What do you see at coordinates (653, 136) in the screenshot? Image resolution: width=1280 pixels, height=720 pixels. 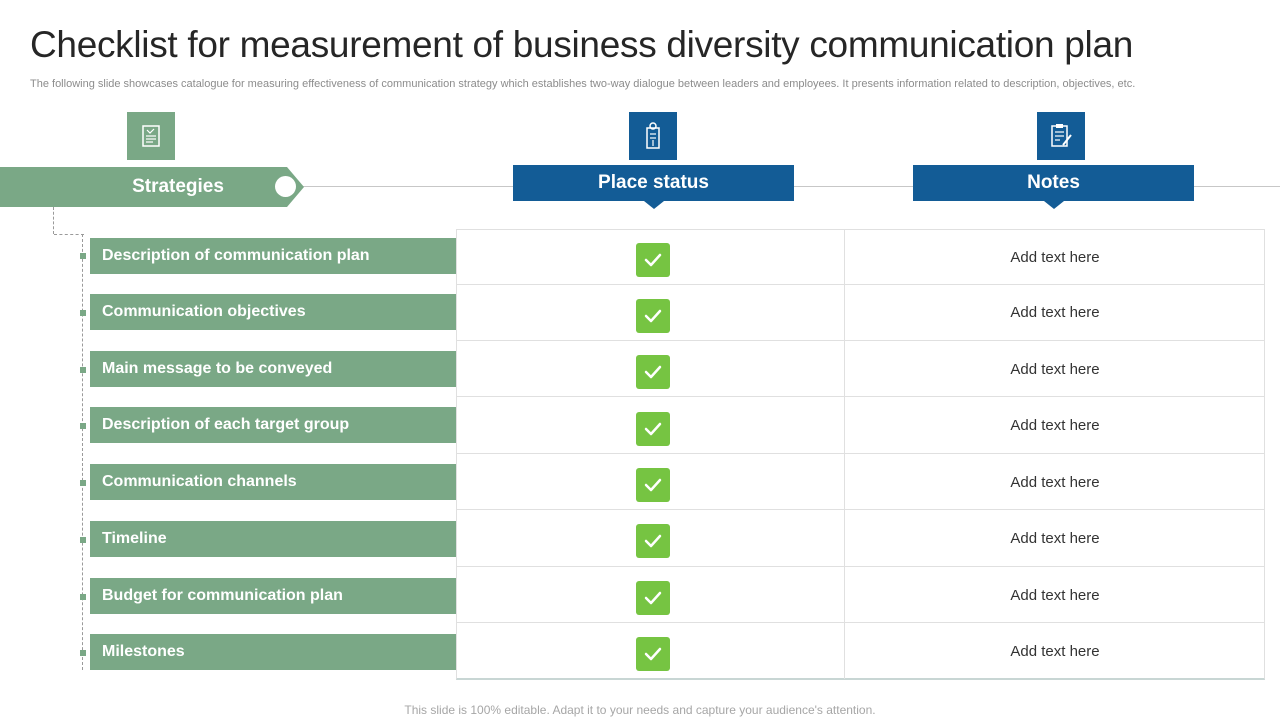 I see `id-badge-icon` at bounding box center [653, 136].